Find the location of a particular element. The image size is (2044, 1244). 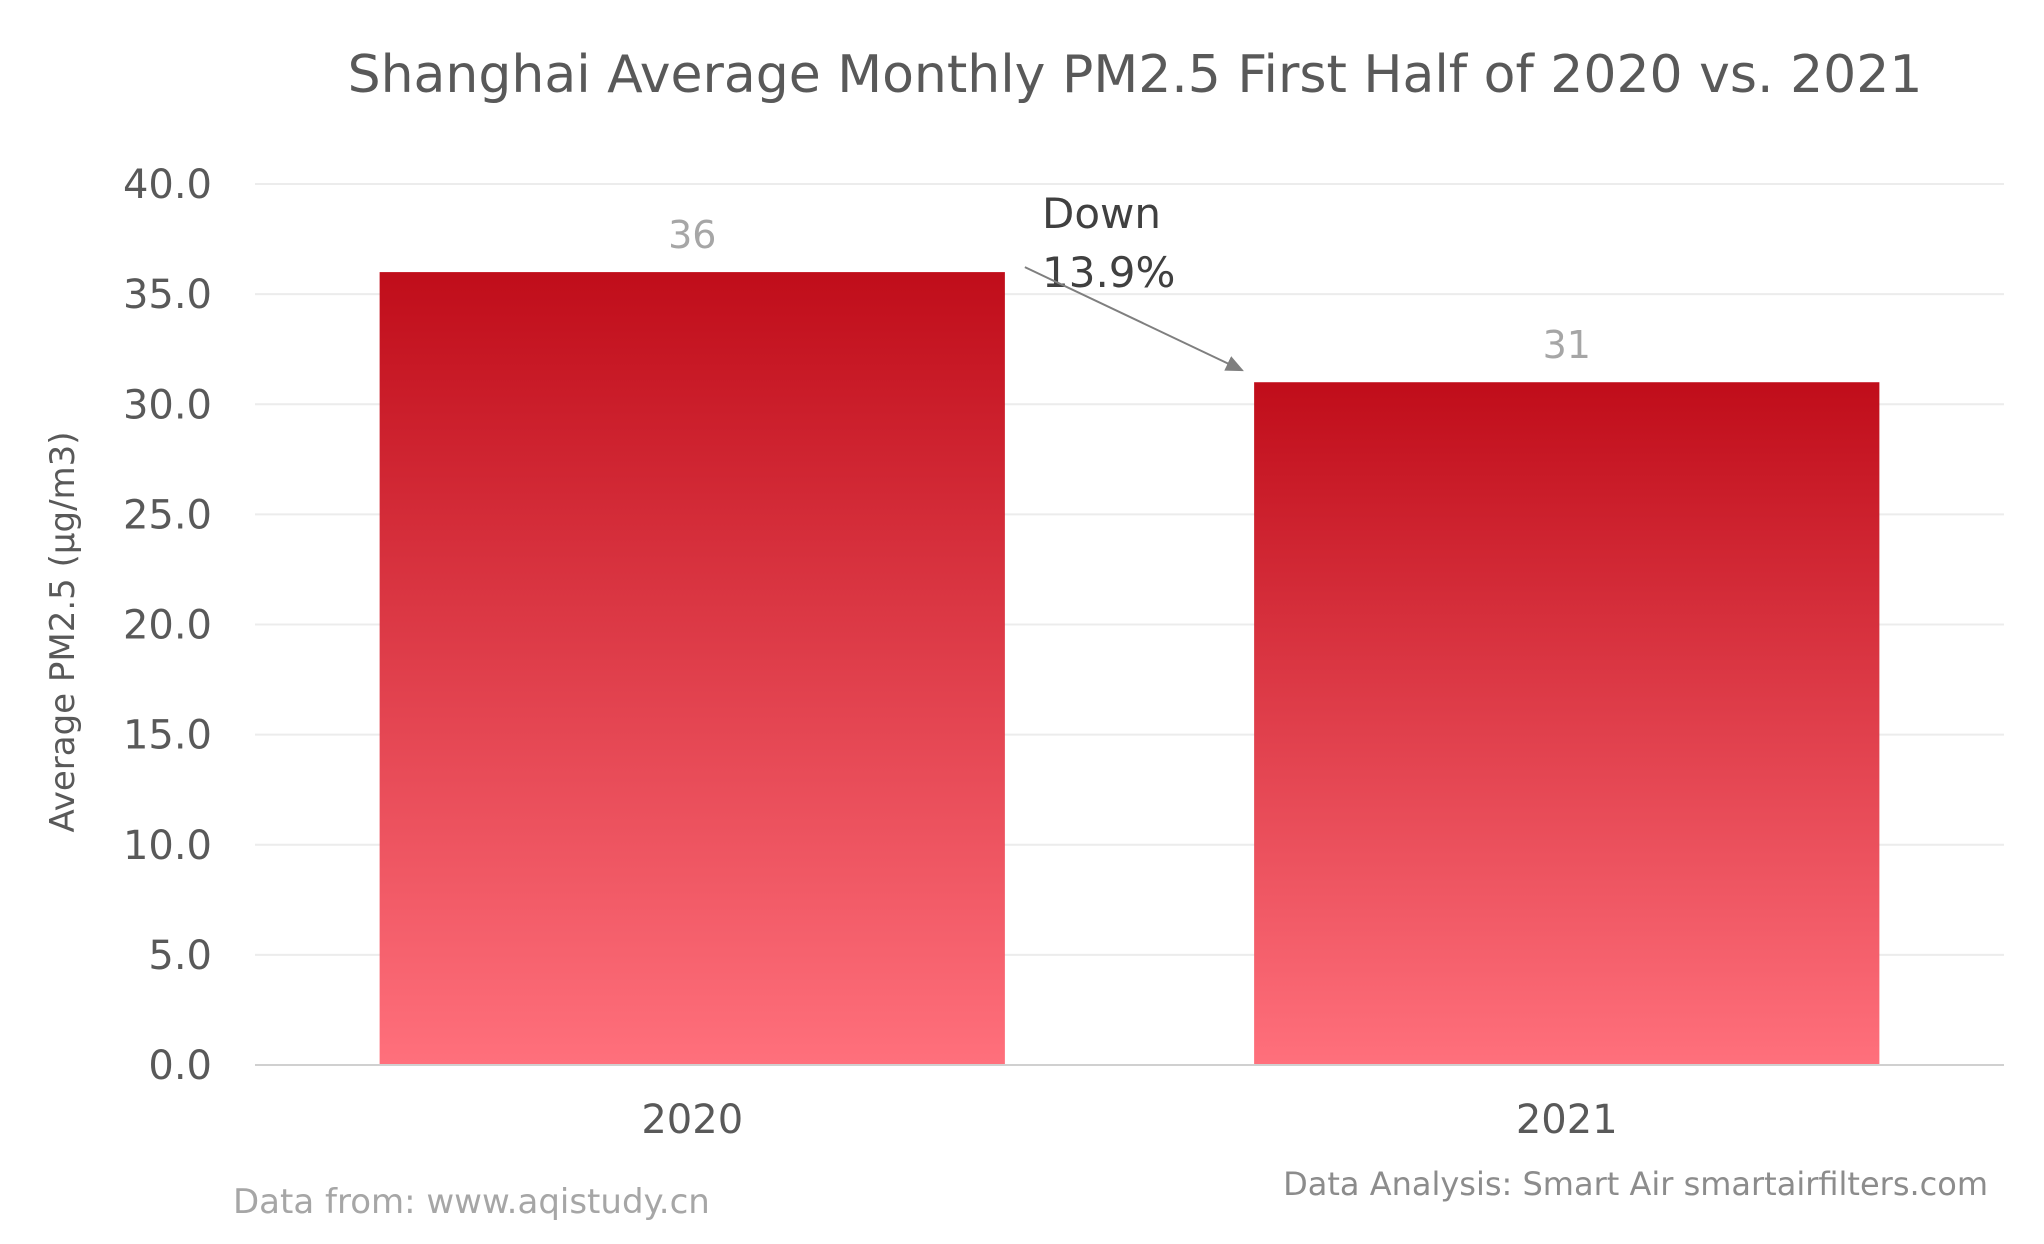

data-label-2021: 31 is located at coordinates (1567, 345).